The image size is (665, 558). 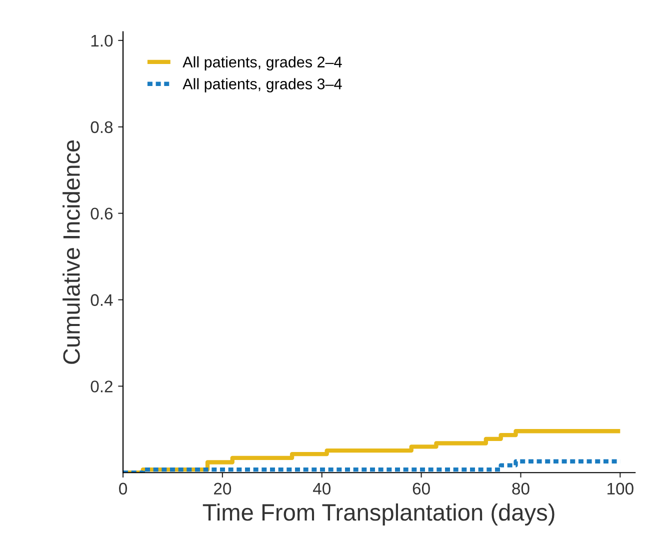 What do you see at coordinates (321, 488) in the screenshot?
I see `x-tick-label: 40` at bounding box center [321, 488].